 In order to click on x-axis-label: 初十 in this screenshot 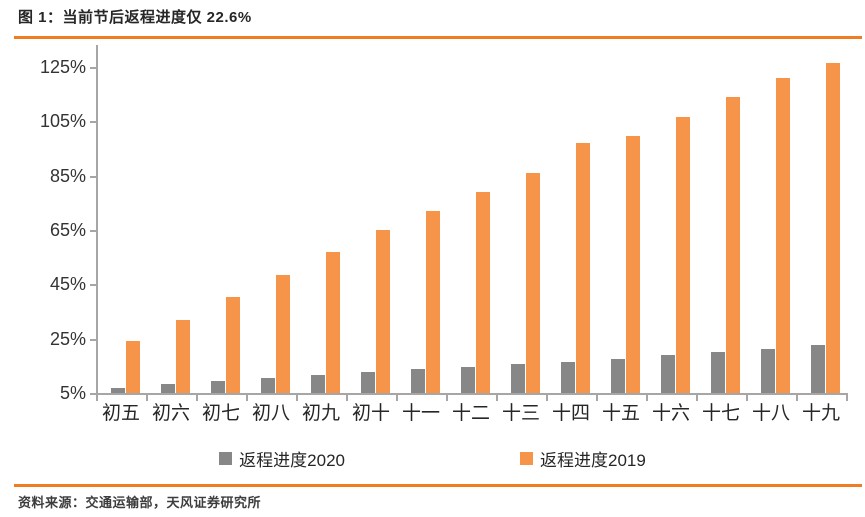, I will do `click(370, 413)`.